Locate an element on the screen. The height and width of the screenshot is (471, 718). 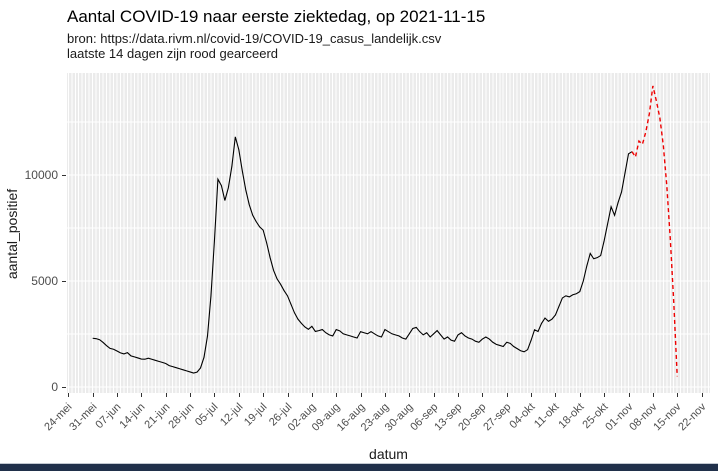
window-divider-line is located at coordinates (359, 463).